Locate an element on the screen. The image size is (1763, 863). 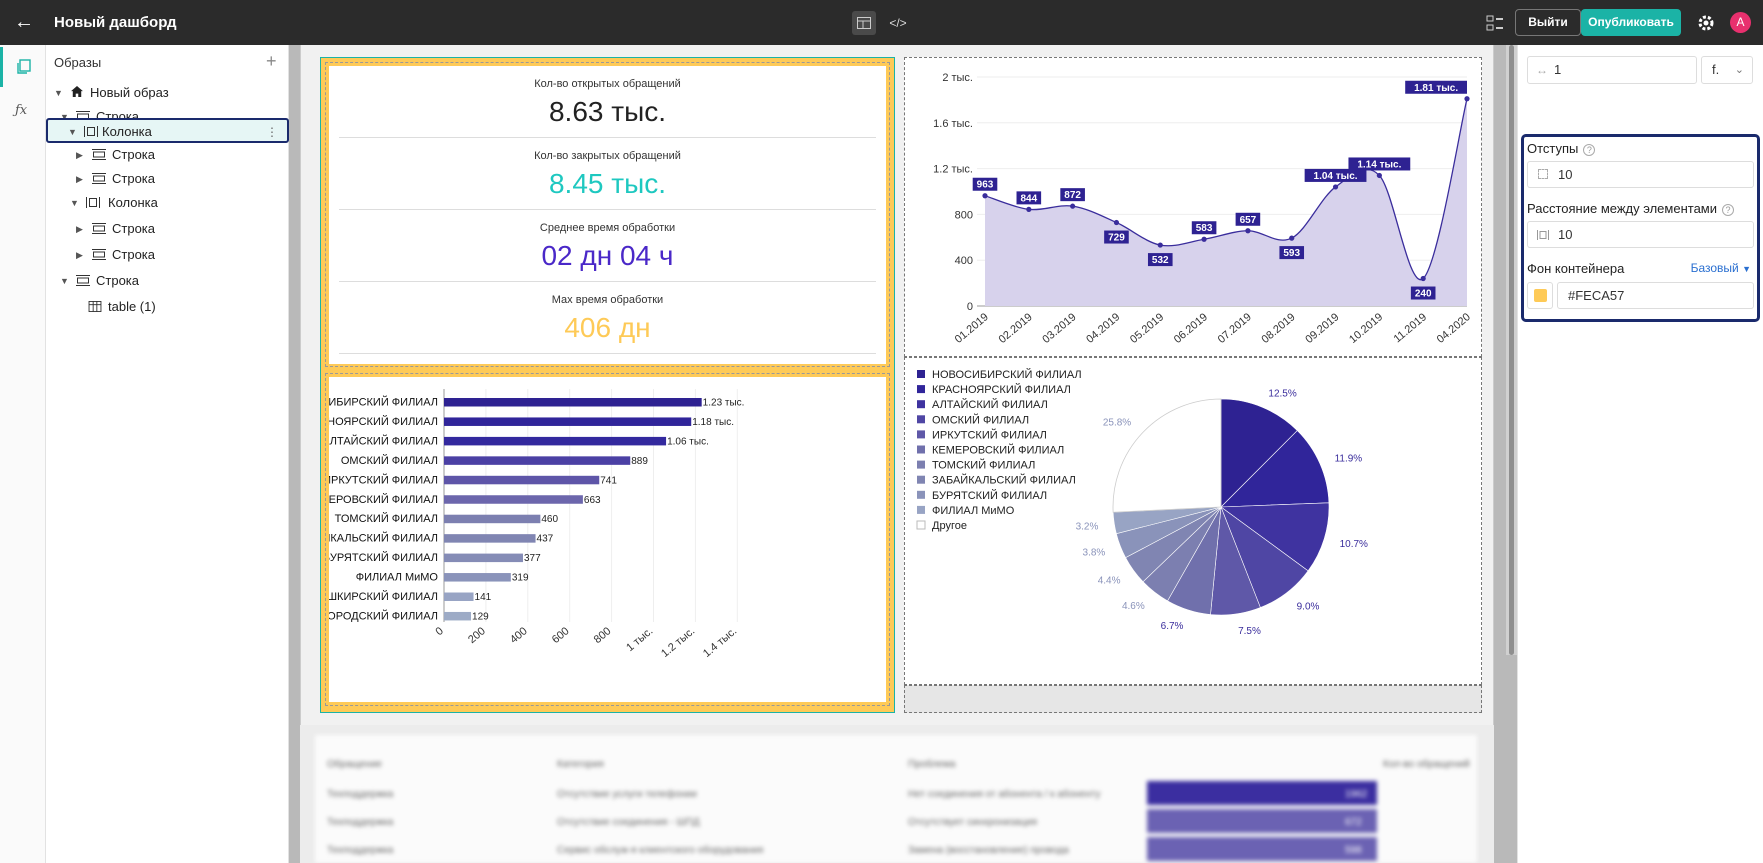
tree-item-table: table (1) is located at coordinates (167, 307).